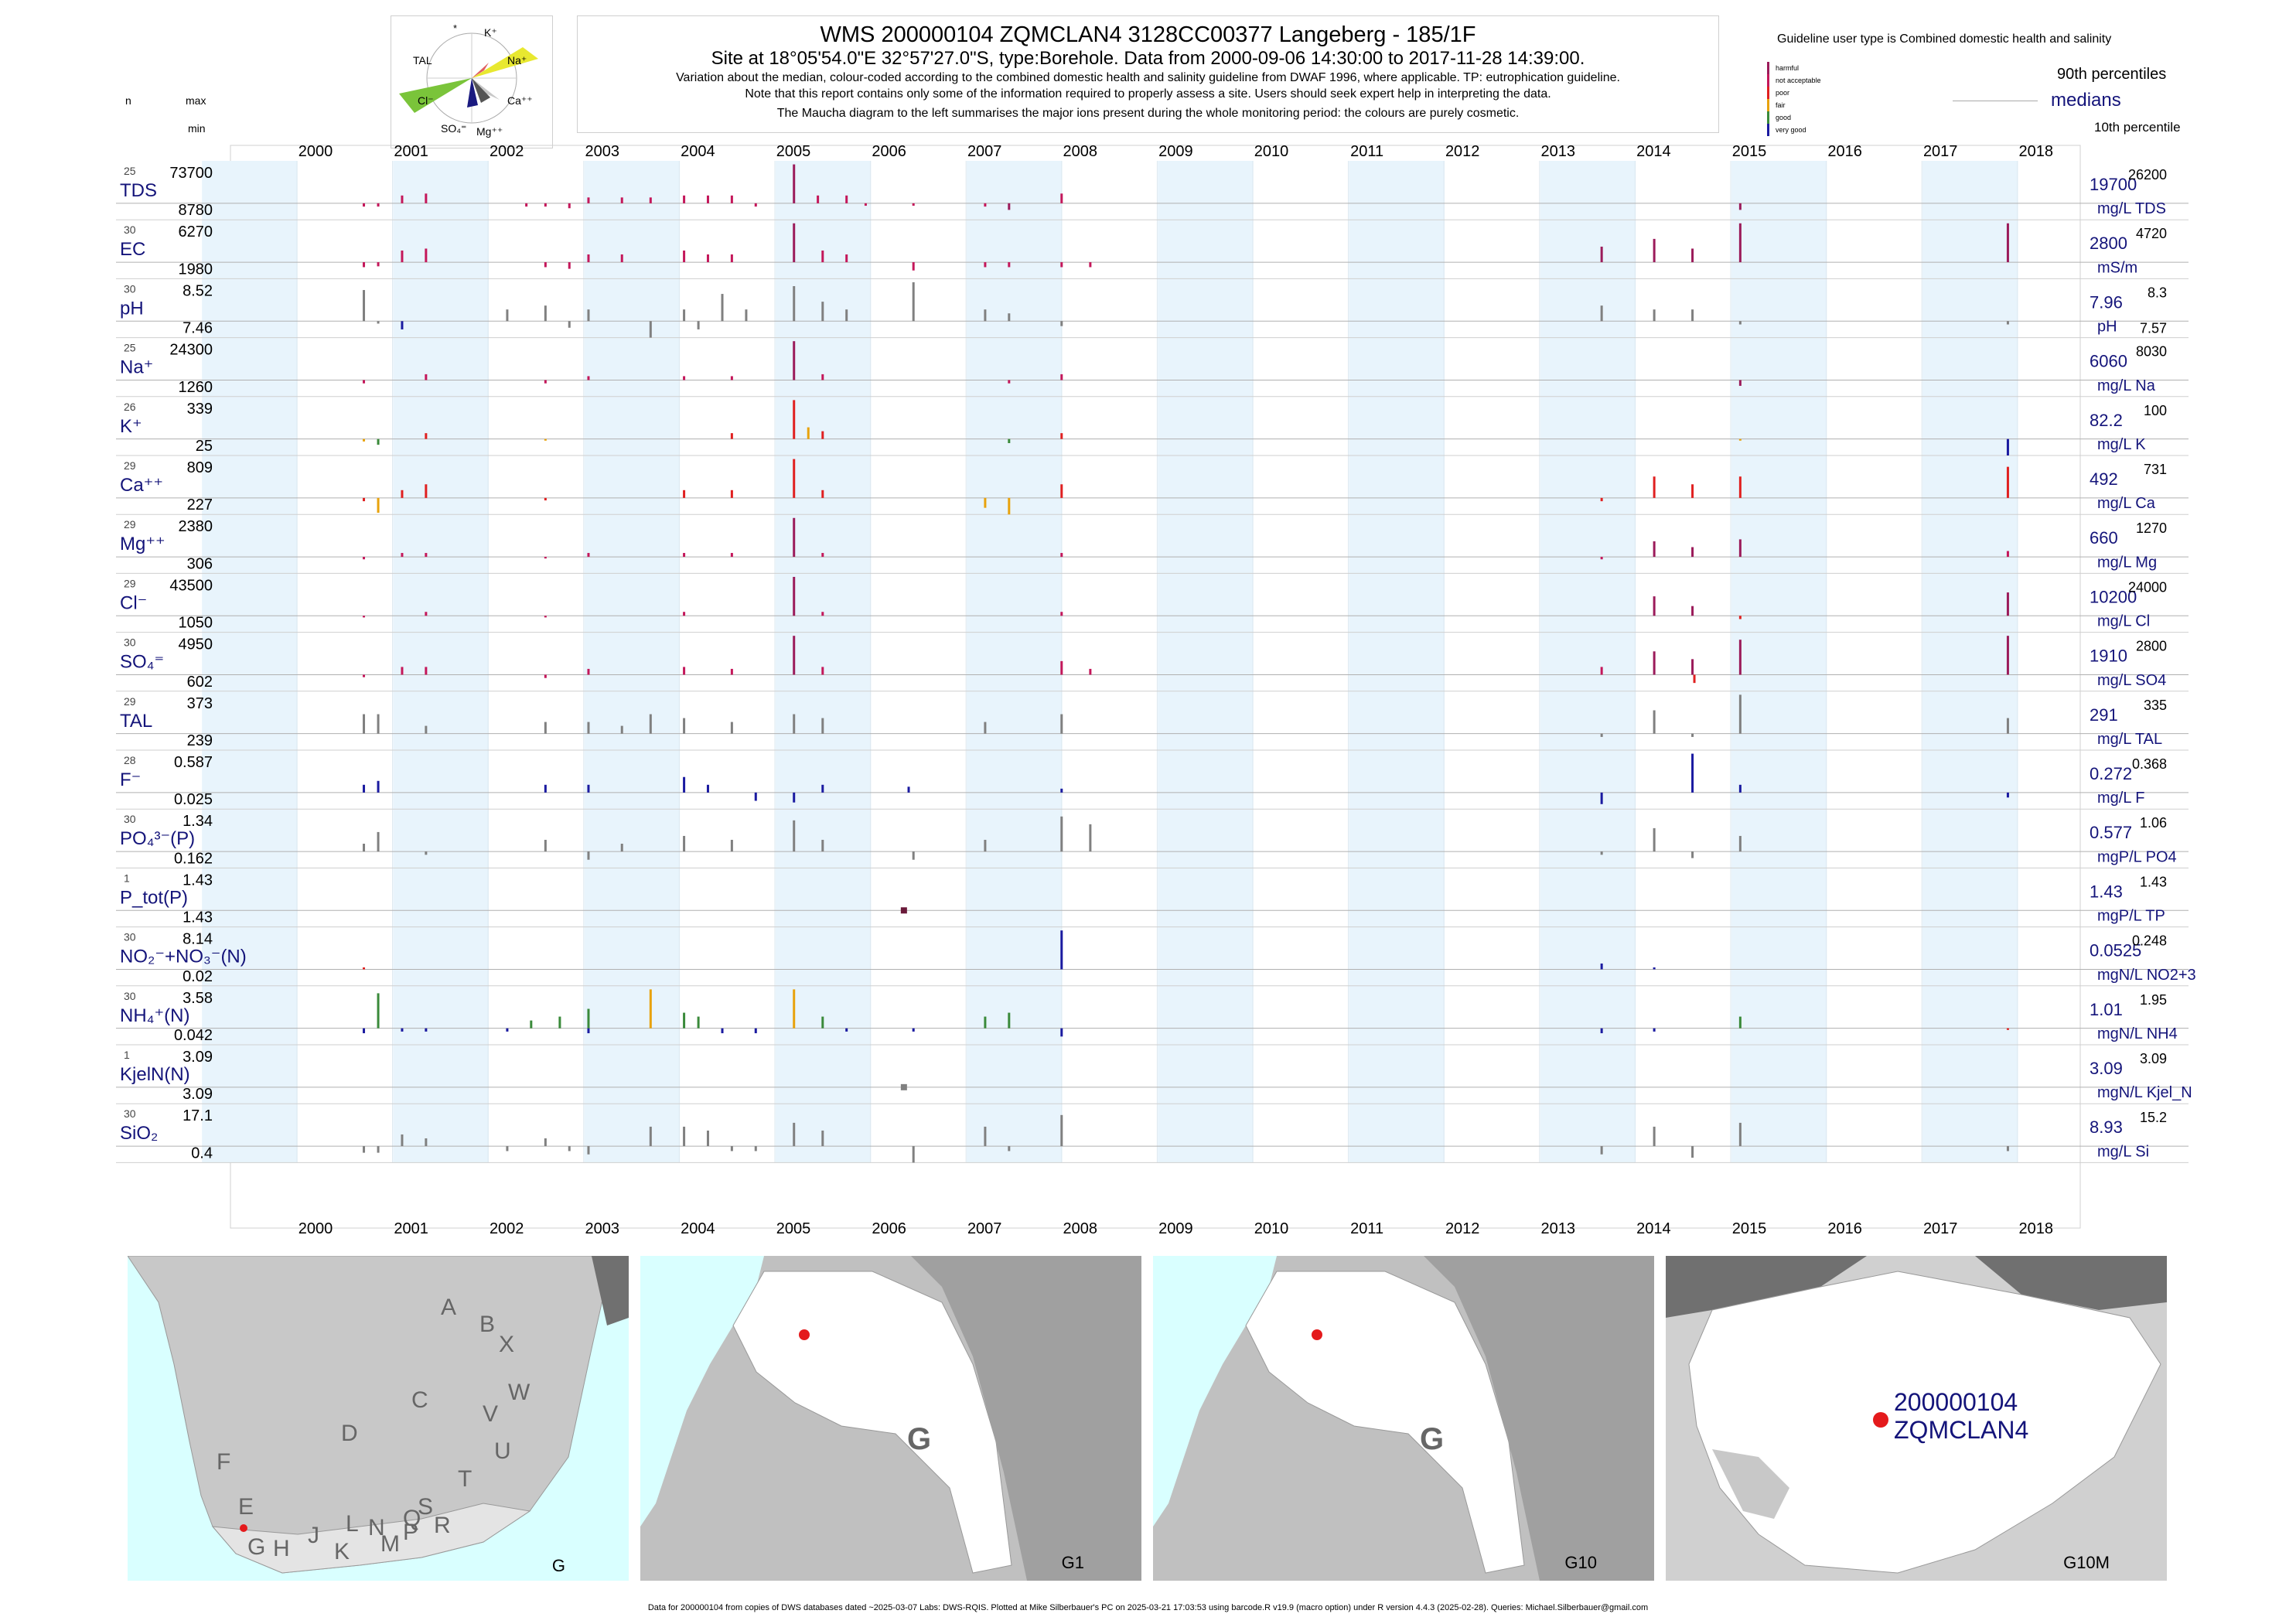  Describe the element at coordinates (1462, 1228) in the screenshot. I see `year-label-bottom: 2012` at that location.